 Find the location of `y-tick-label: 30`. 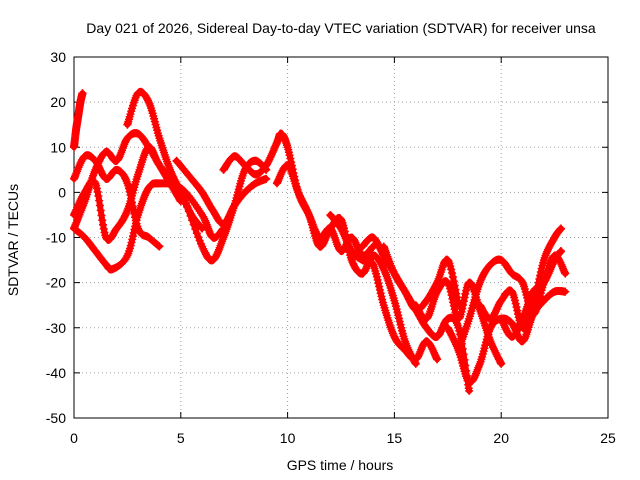

y-tick-label: 30 is located at coordinates (58, 57).